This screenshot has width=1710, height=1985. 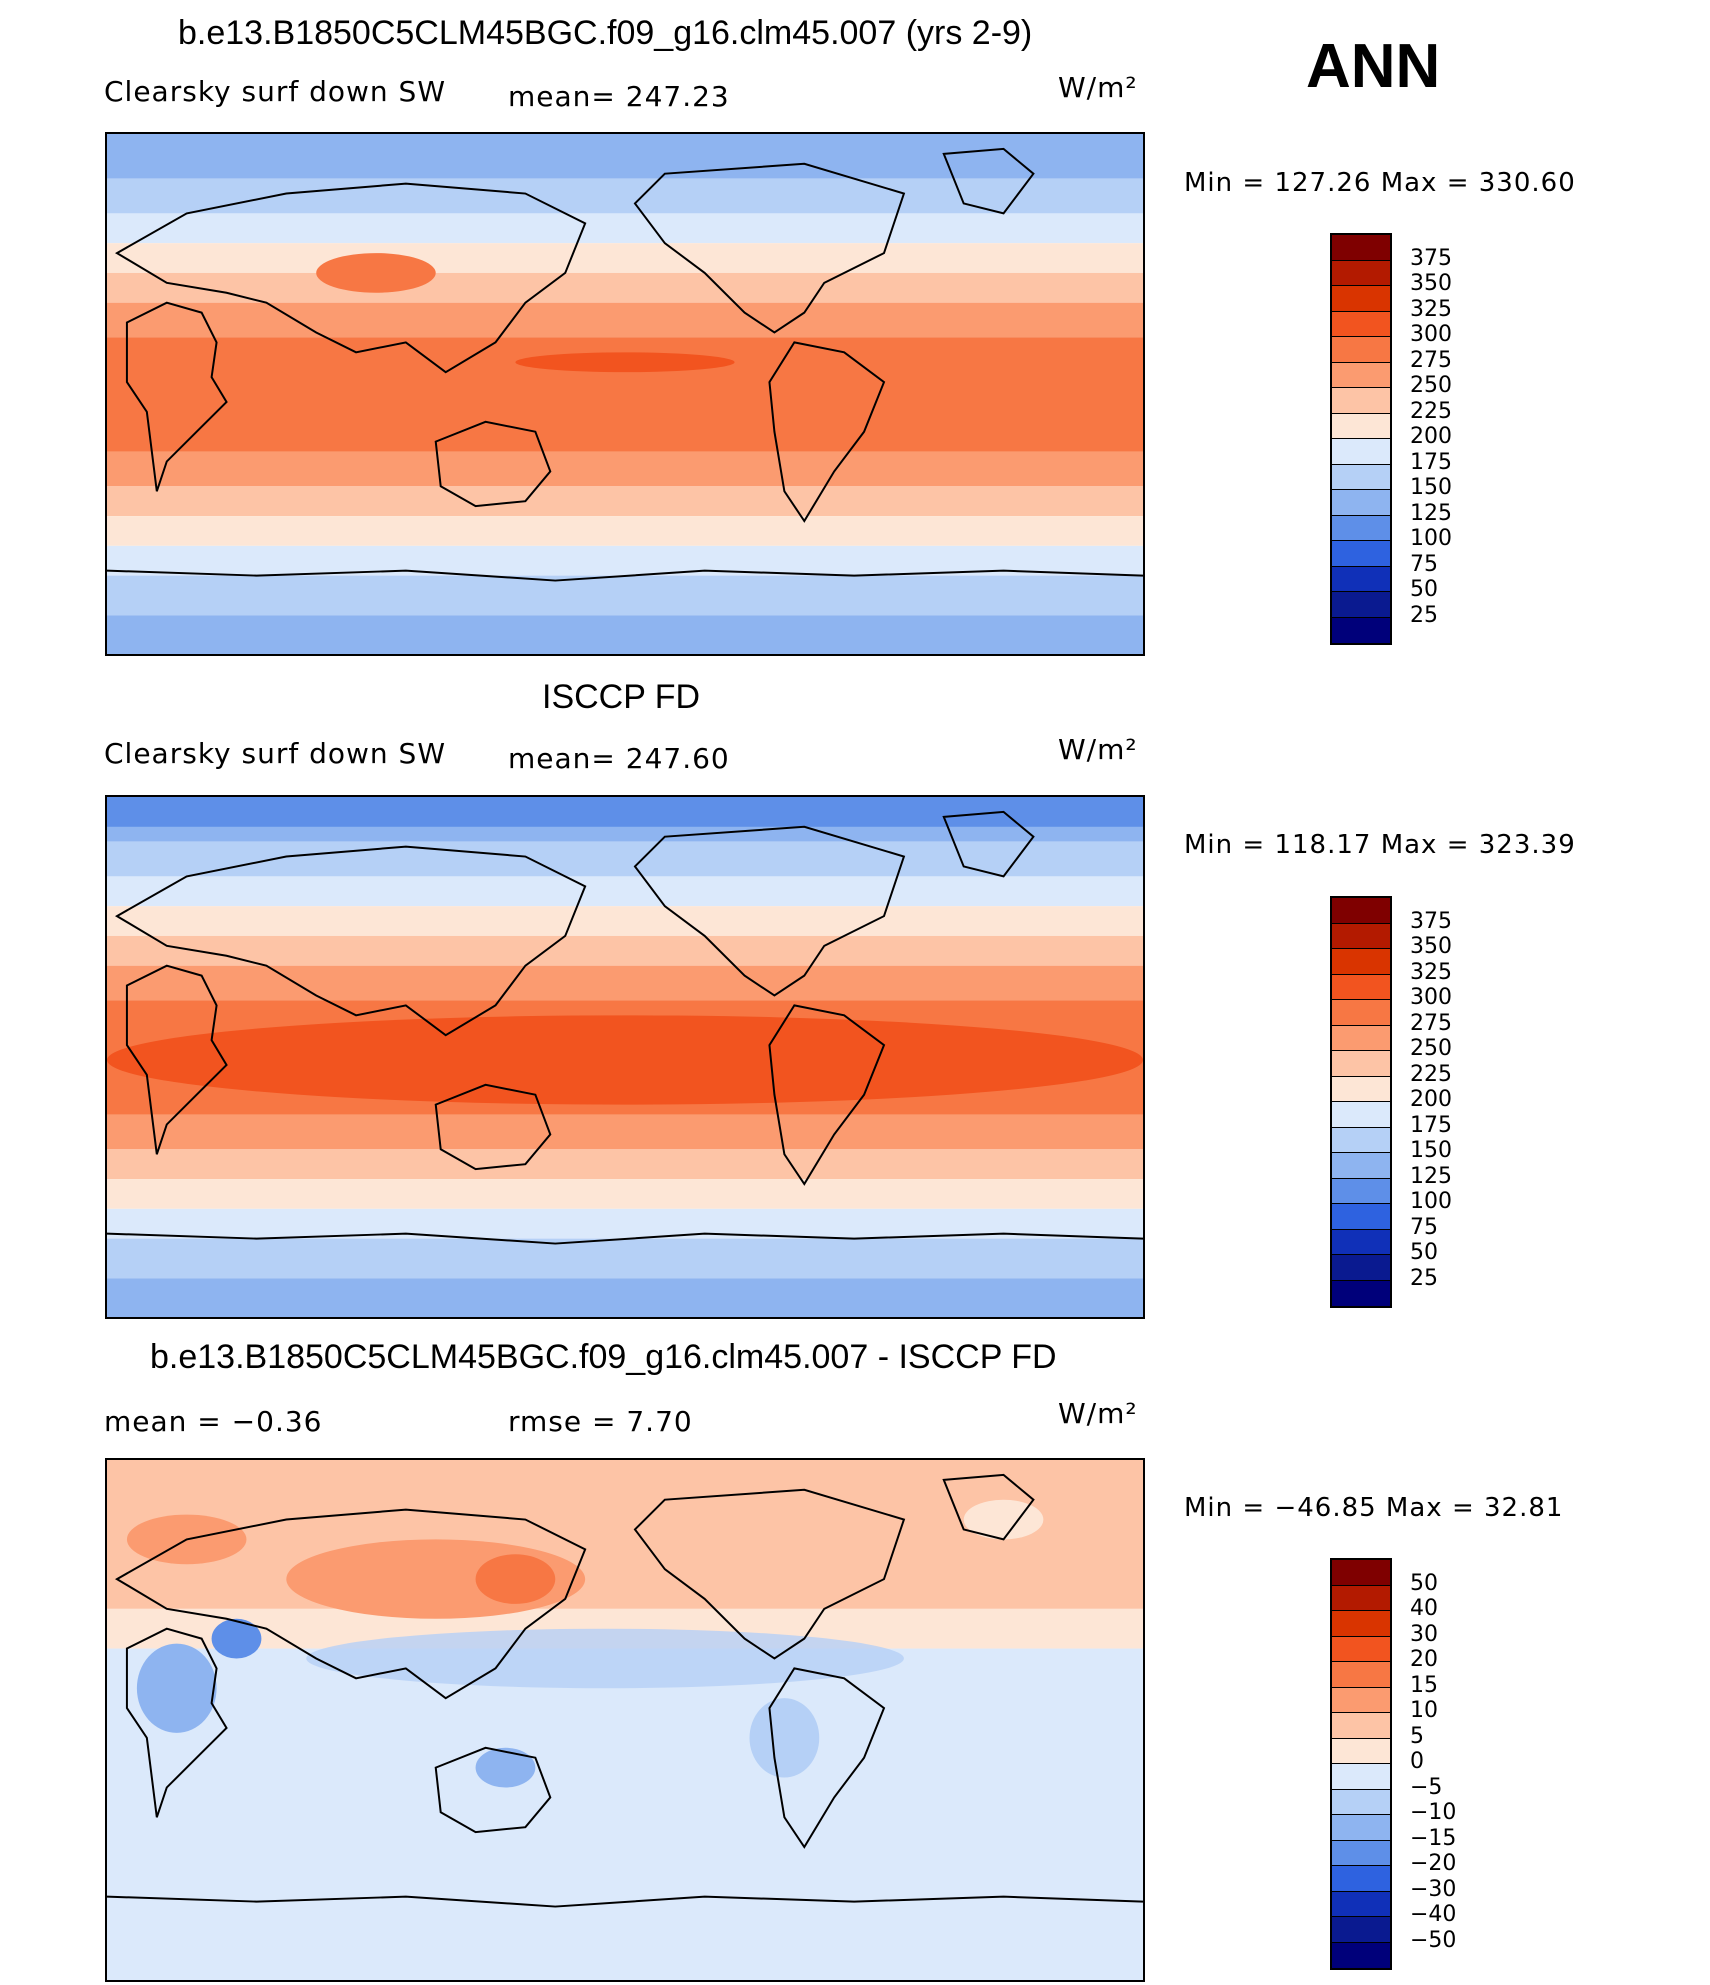 What do you see at coordinates (1431, 487) in the screenshot?
I see `colorbar-tick-label: 150` at bounding box center [1431, 487].